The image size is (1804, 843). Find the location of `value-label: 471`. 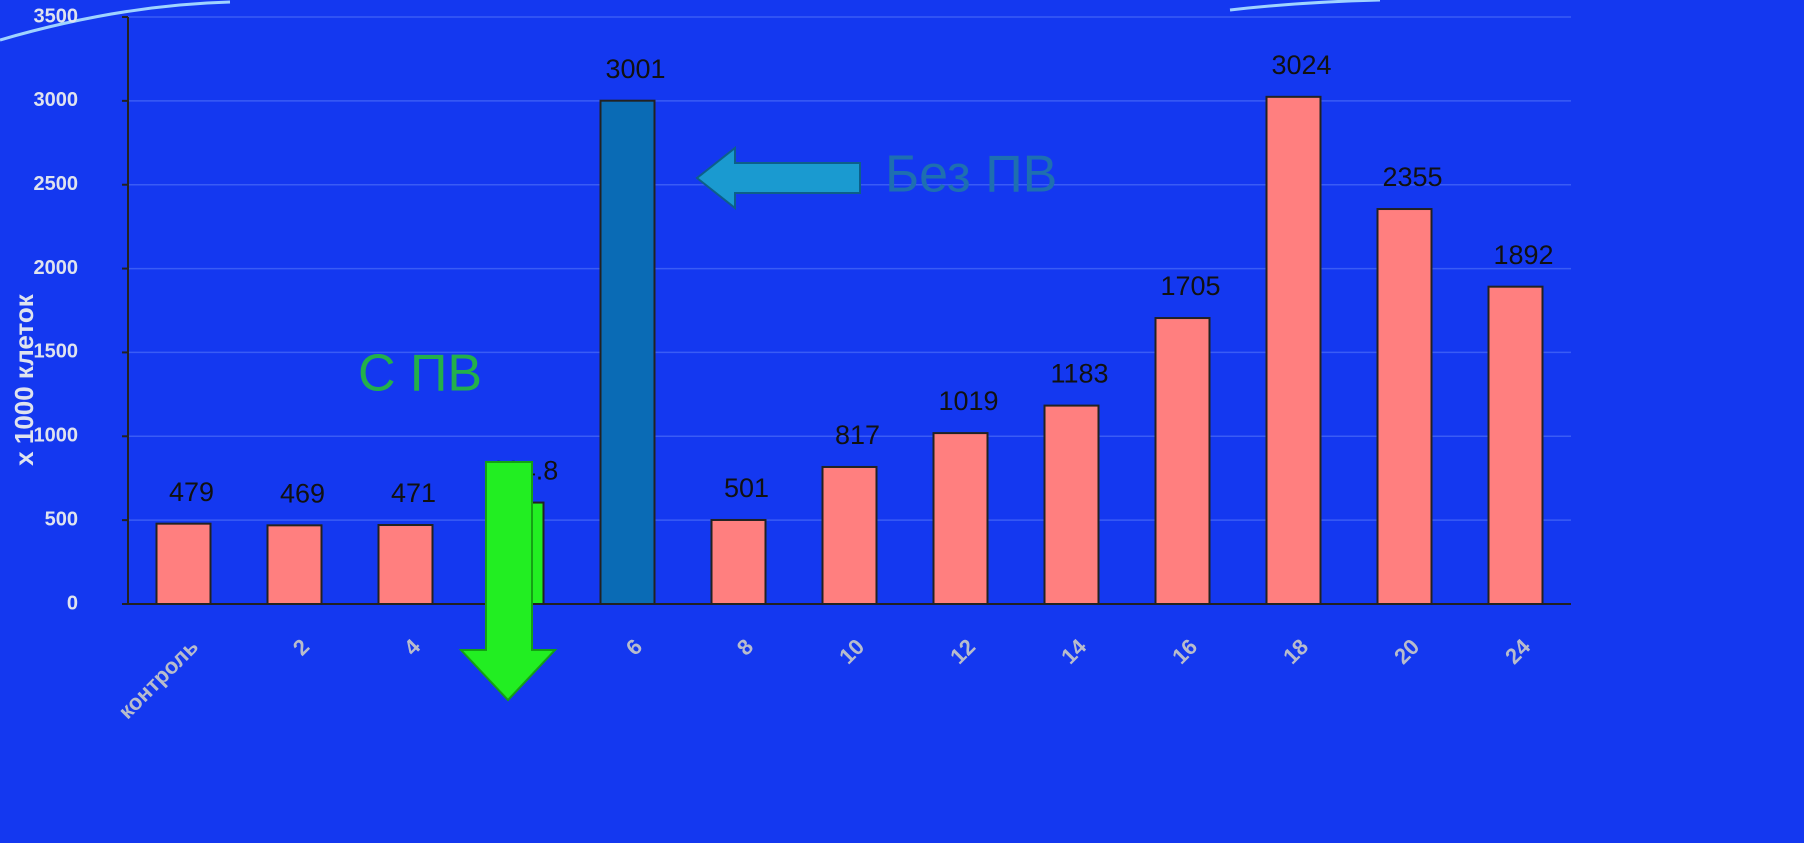

value-label: 471 is located at coordinates (413, 493).